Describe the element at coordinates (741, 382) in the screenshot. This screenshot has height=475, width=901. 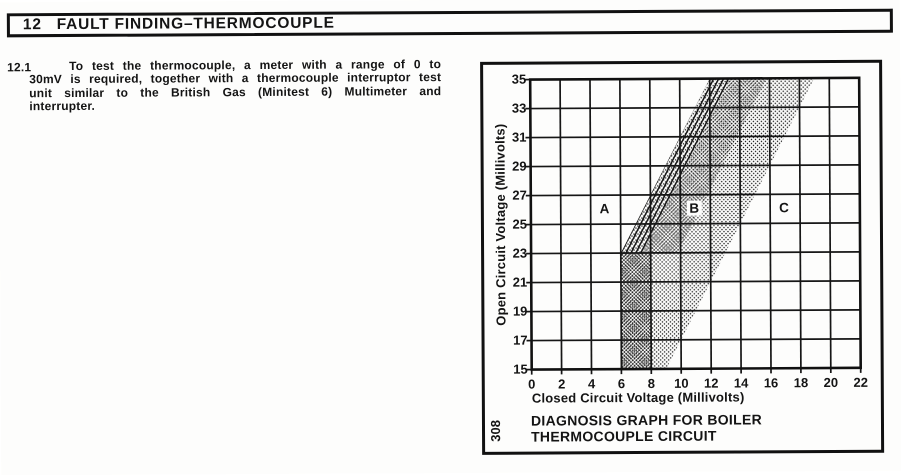
I see `x-tick-label: 14` at that location.